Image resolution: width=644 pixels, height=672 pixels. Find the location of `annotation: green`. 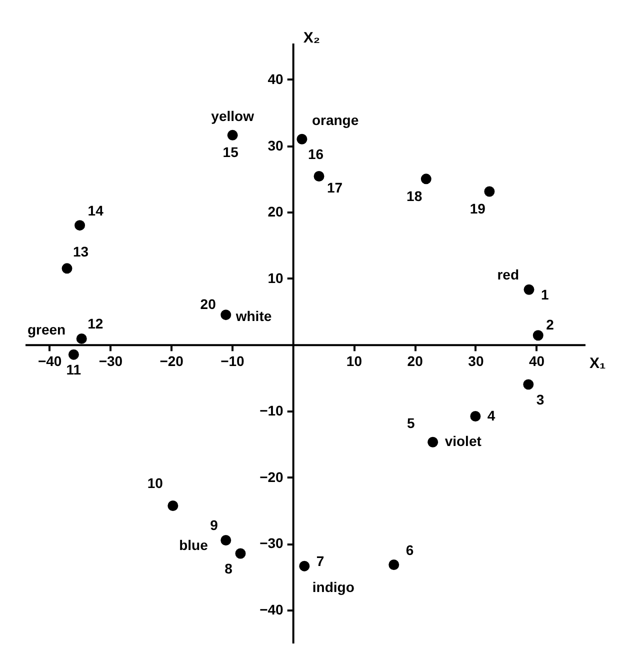

annotation: green is located at coordinates (46, 330).